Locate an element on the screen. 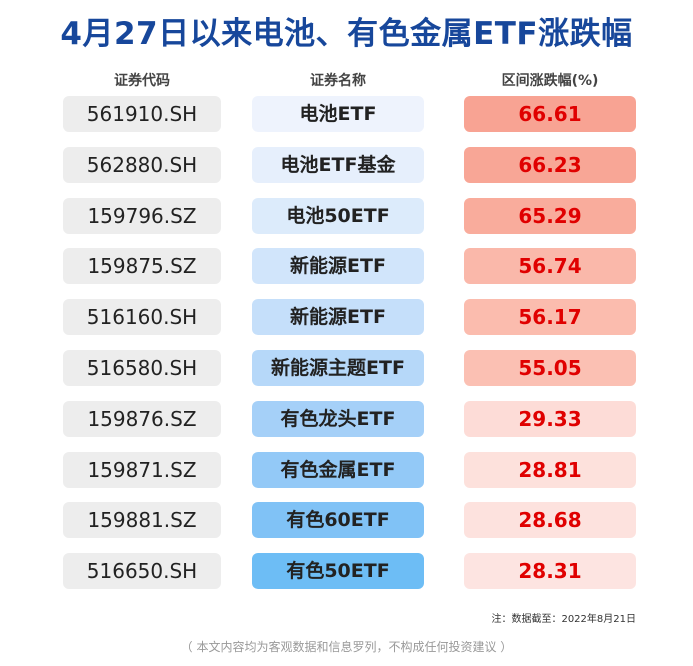 The width and height of the screenshot is (693, 666). table-row: 159871.SZ 有色金属ETF 28.81 is located at coordinates (346, 470).